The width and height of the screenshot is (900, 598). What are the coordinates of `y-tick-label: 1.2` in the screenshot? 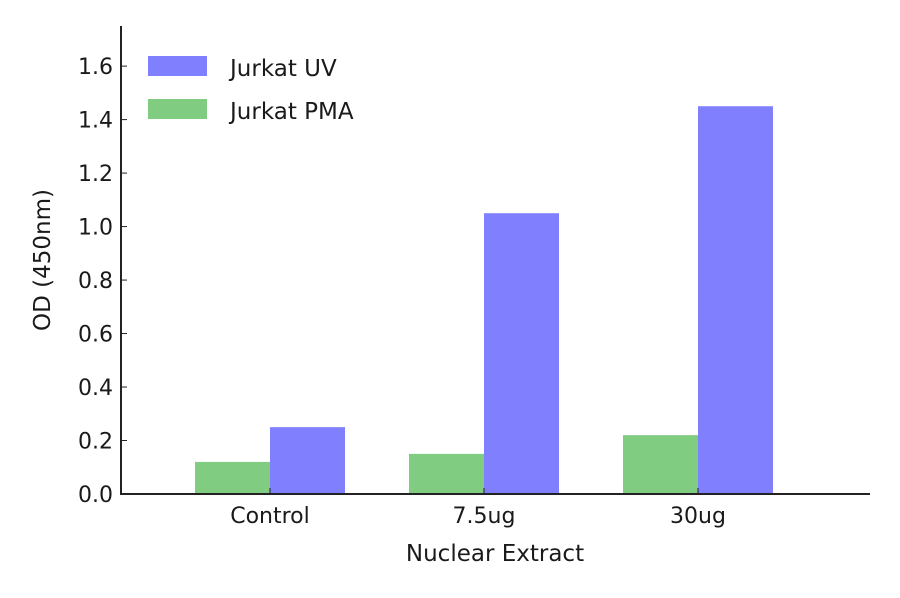 It's located at (95, 174).